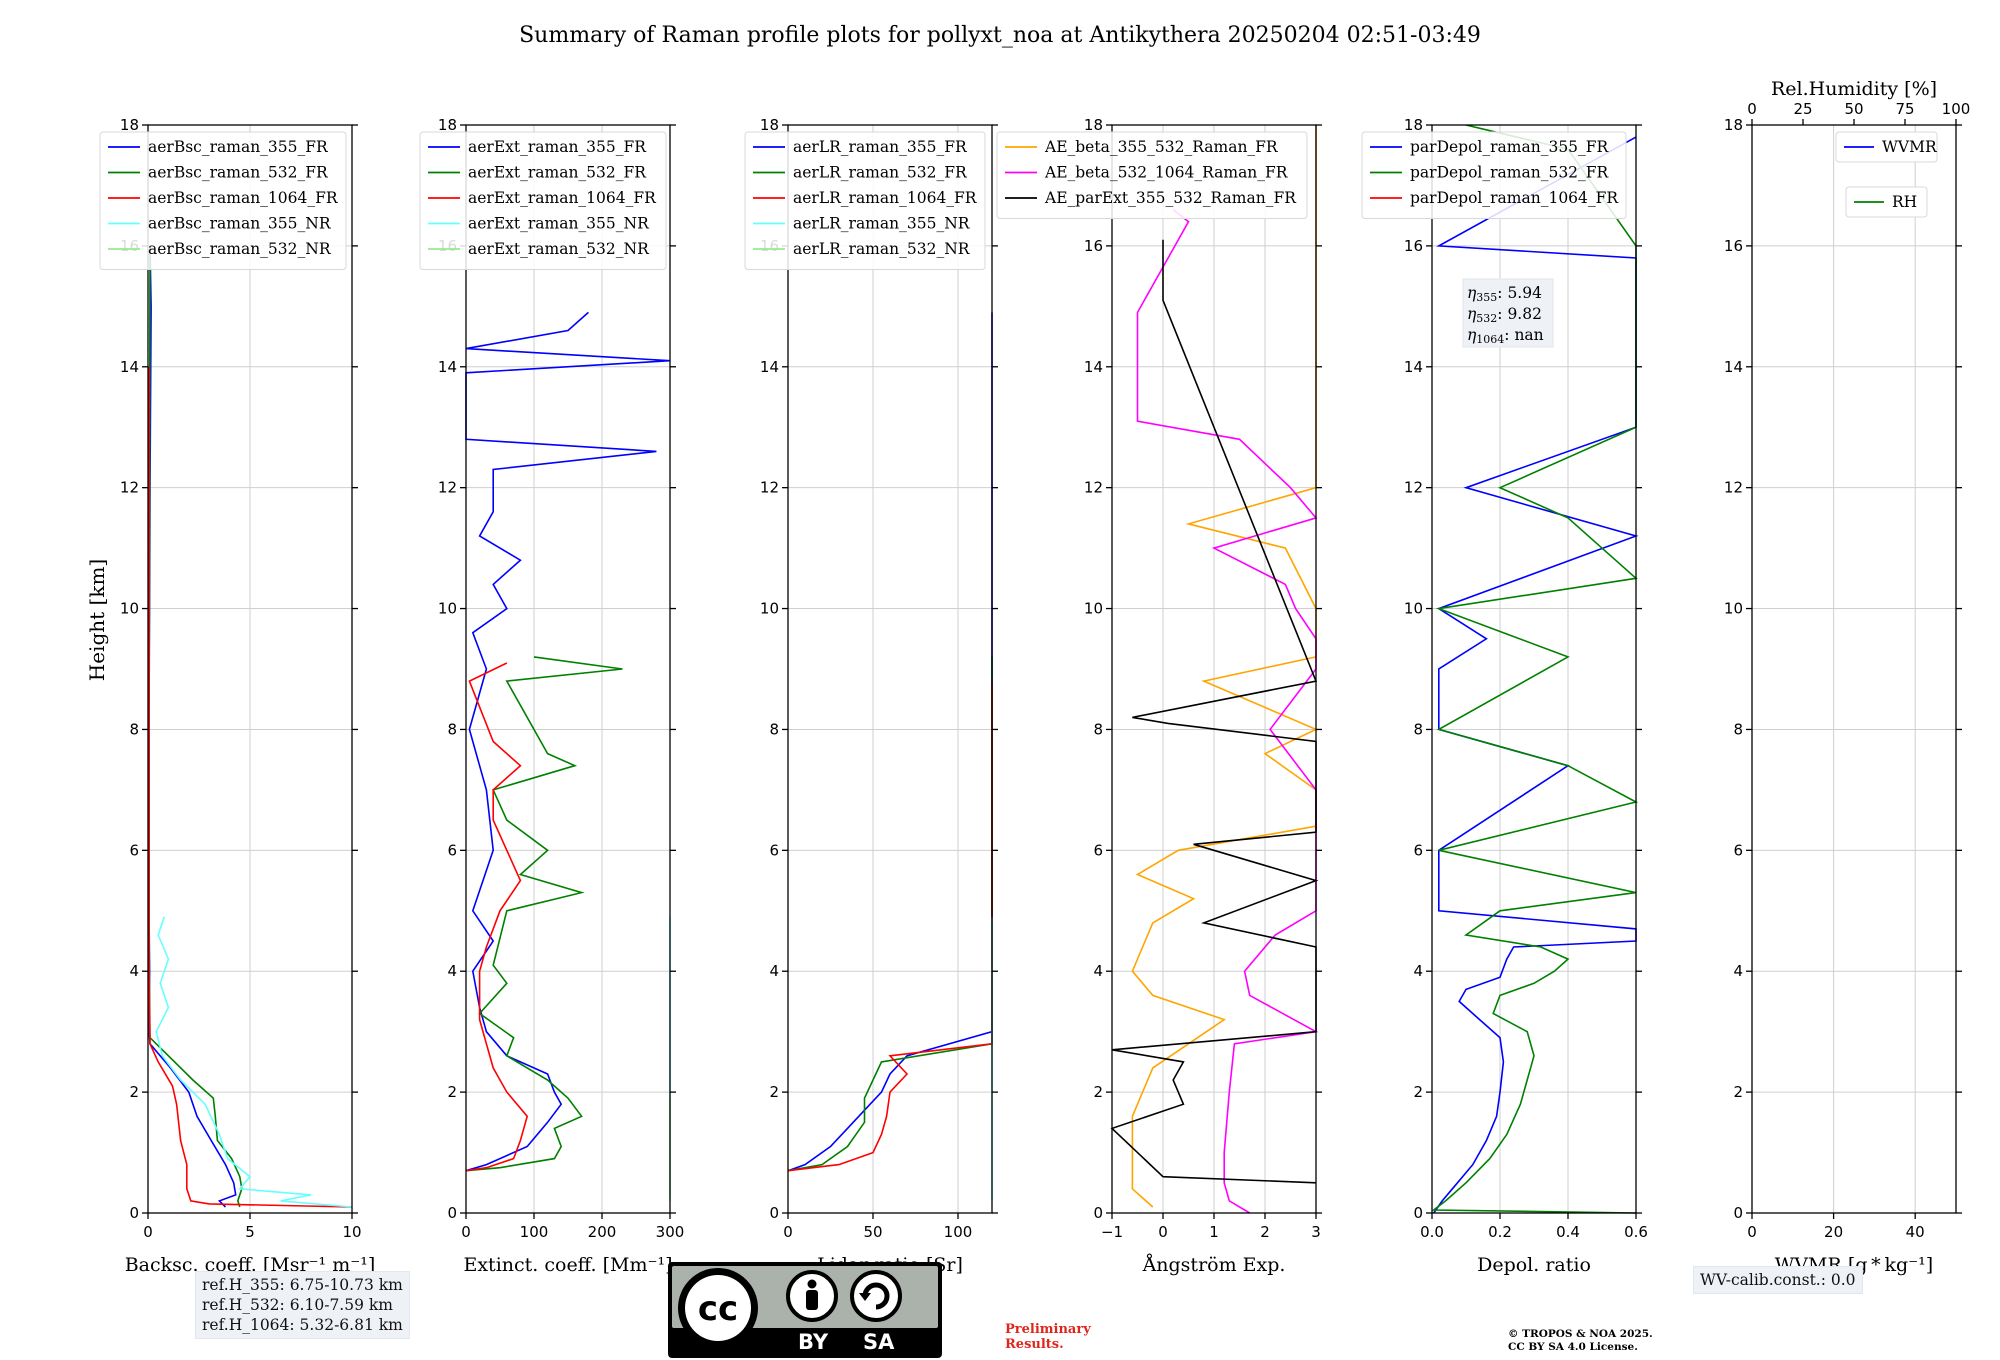 The image size is (2000, 1360). What do you see at coordinates (557, 173) in the screenshot?
I see `legend-entry: aerExt_raman_532_FR` at bounding box center [557, 173].